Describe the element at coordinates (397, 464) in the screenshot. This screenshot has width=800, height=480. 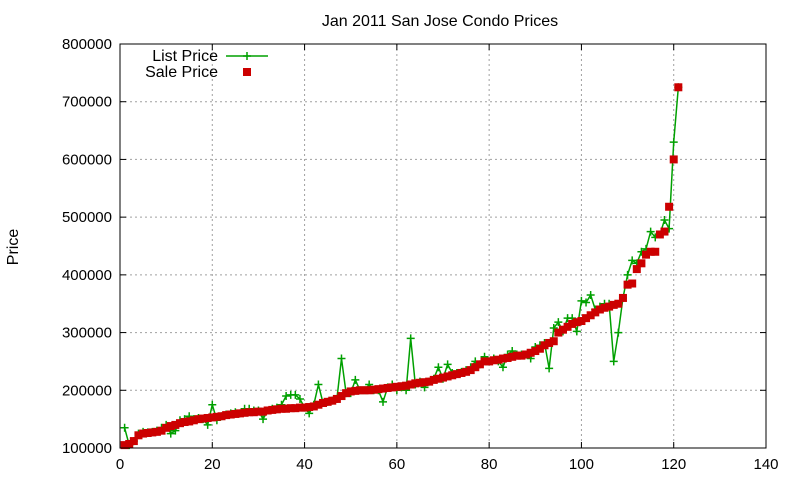
I see `x-tick-label: 60` at that location.